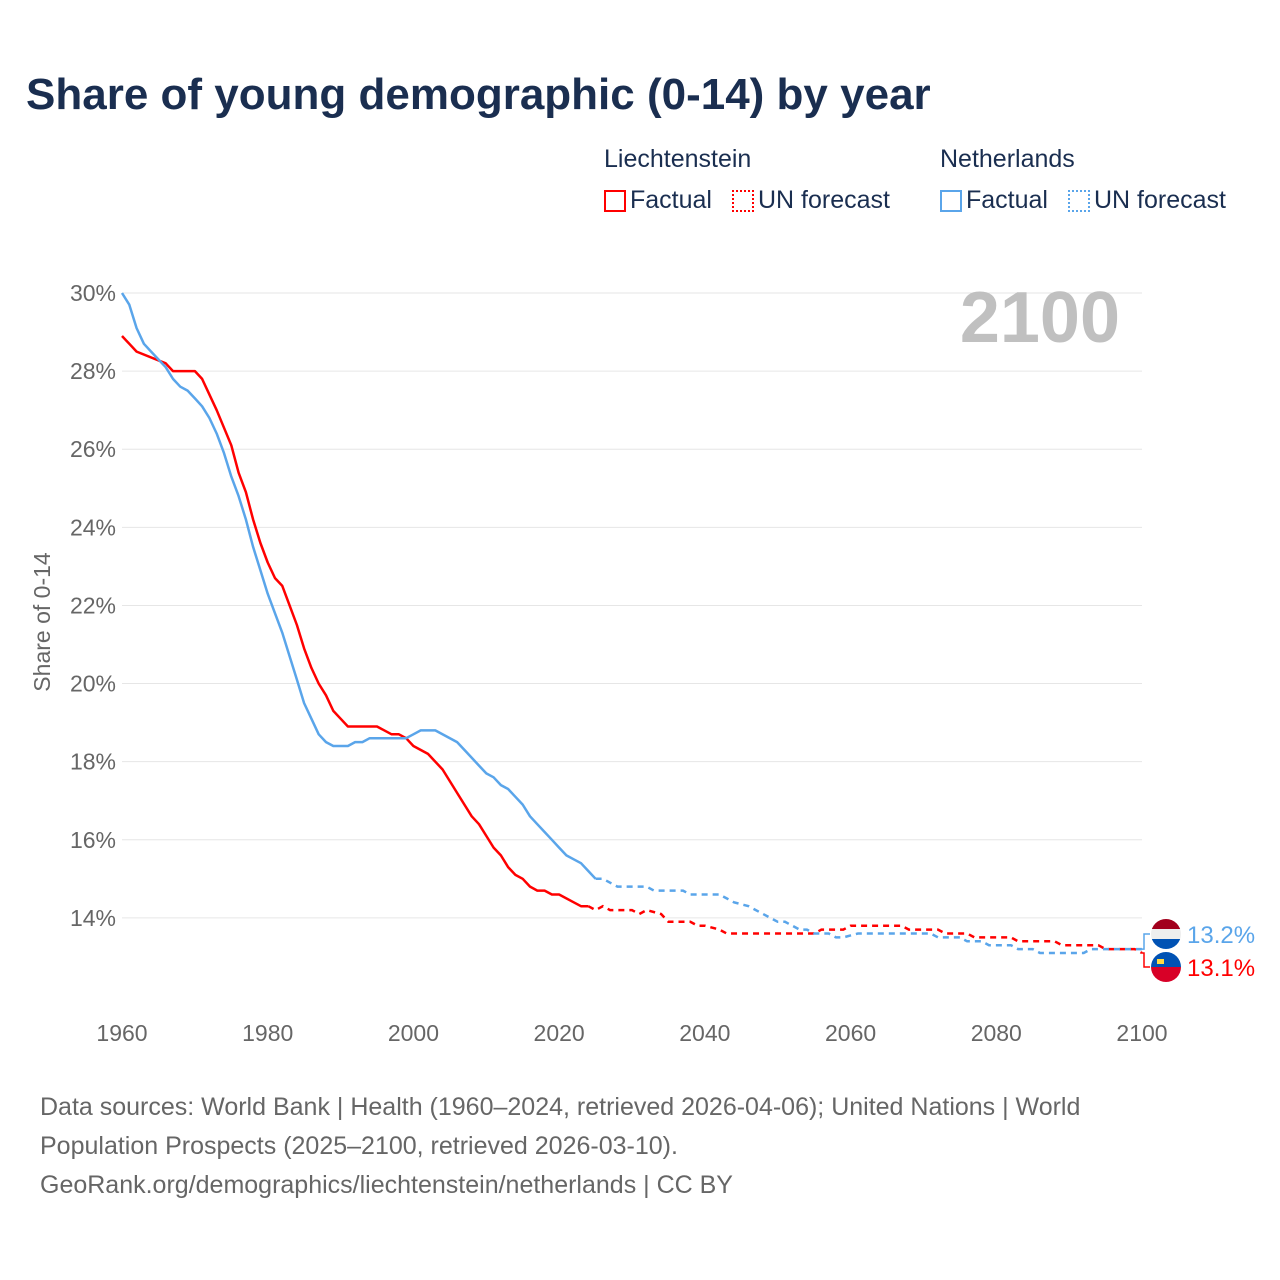 The height and width of the screenshot is (1280, 1280). What do you see at coordinates (865, 929) in the screenshot?
I see `liechtenstein-forecast-line` at bounding box center [865, 929].